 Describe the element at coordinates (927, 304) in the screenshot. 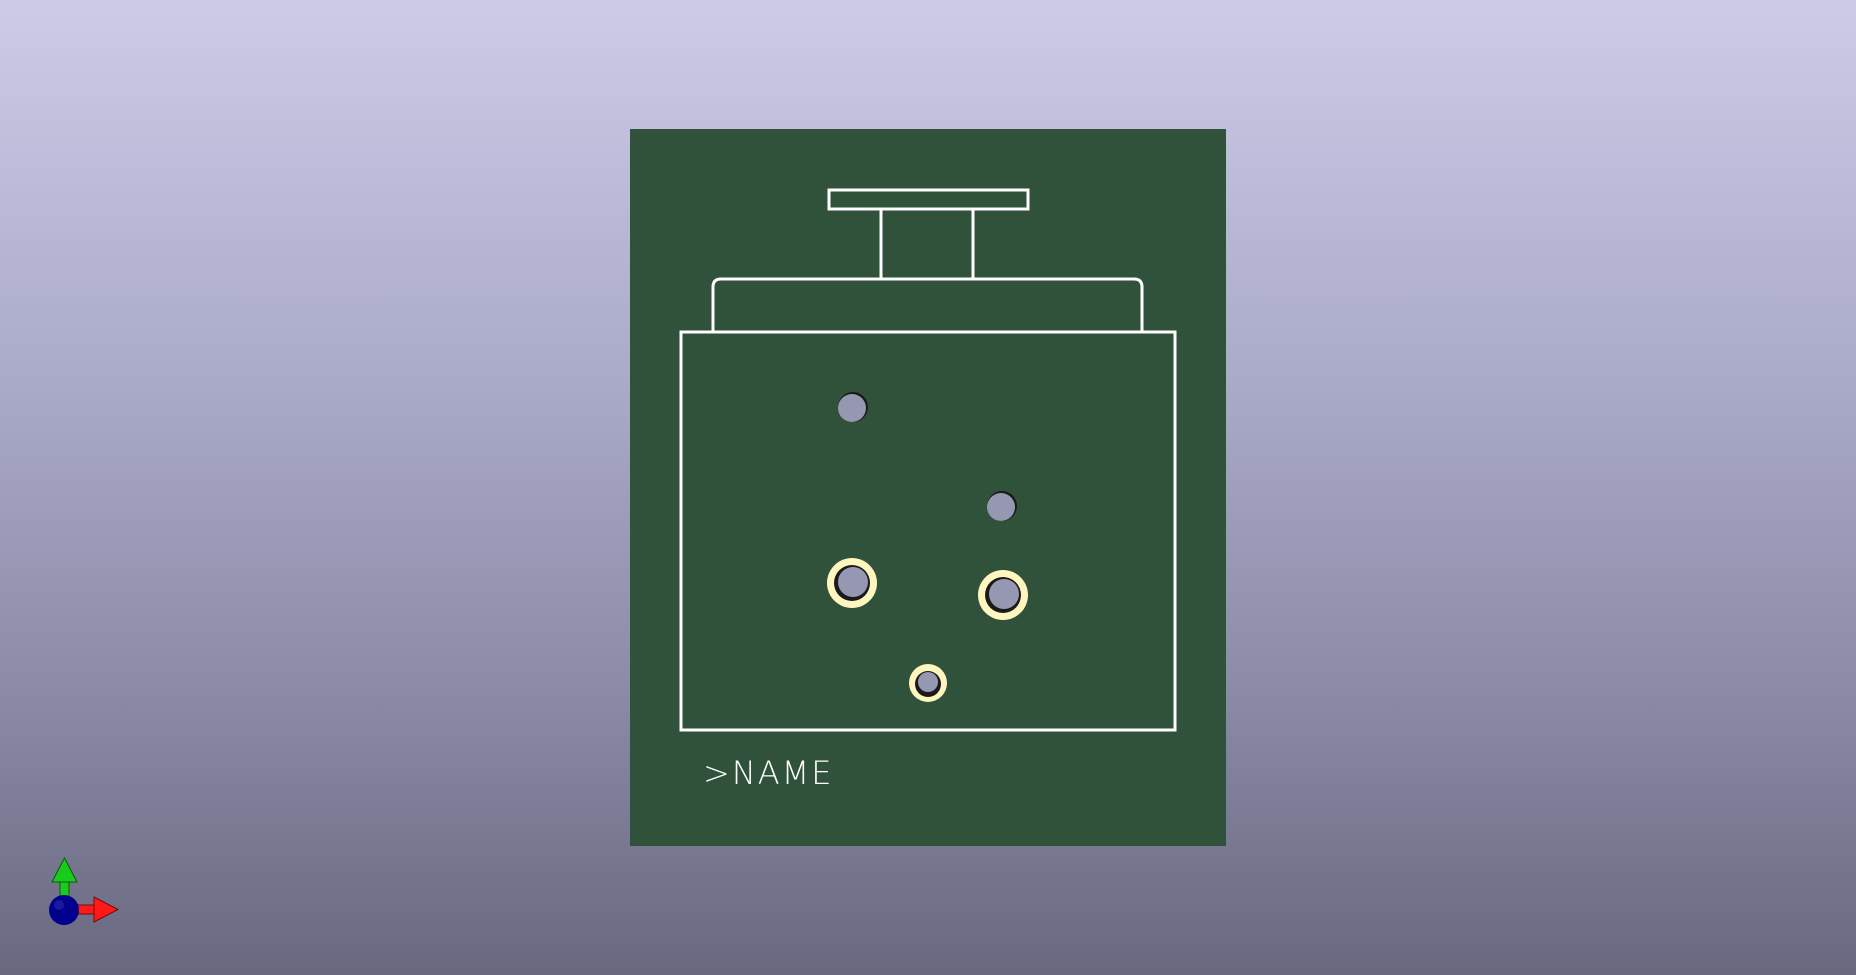

I see `silkscreen-middle-body` at that location.